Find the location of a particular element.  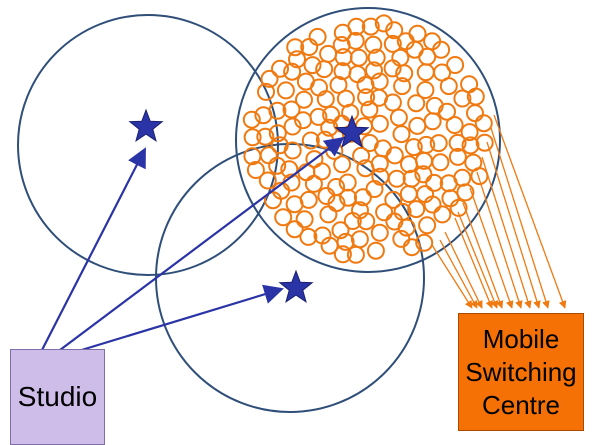

studio-box: Studio is located at coordinates (57, 397).